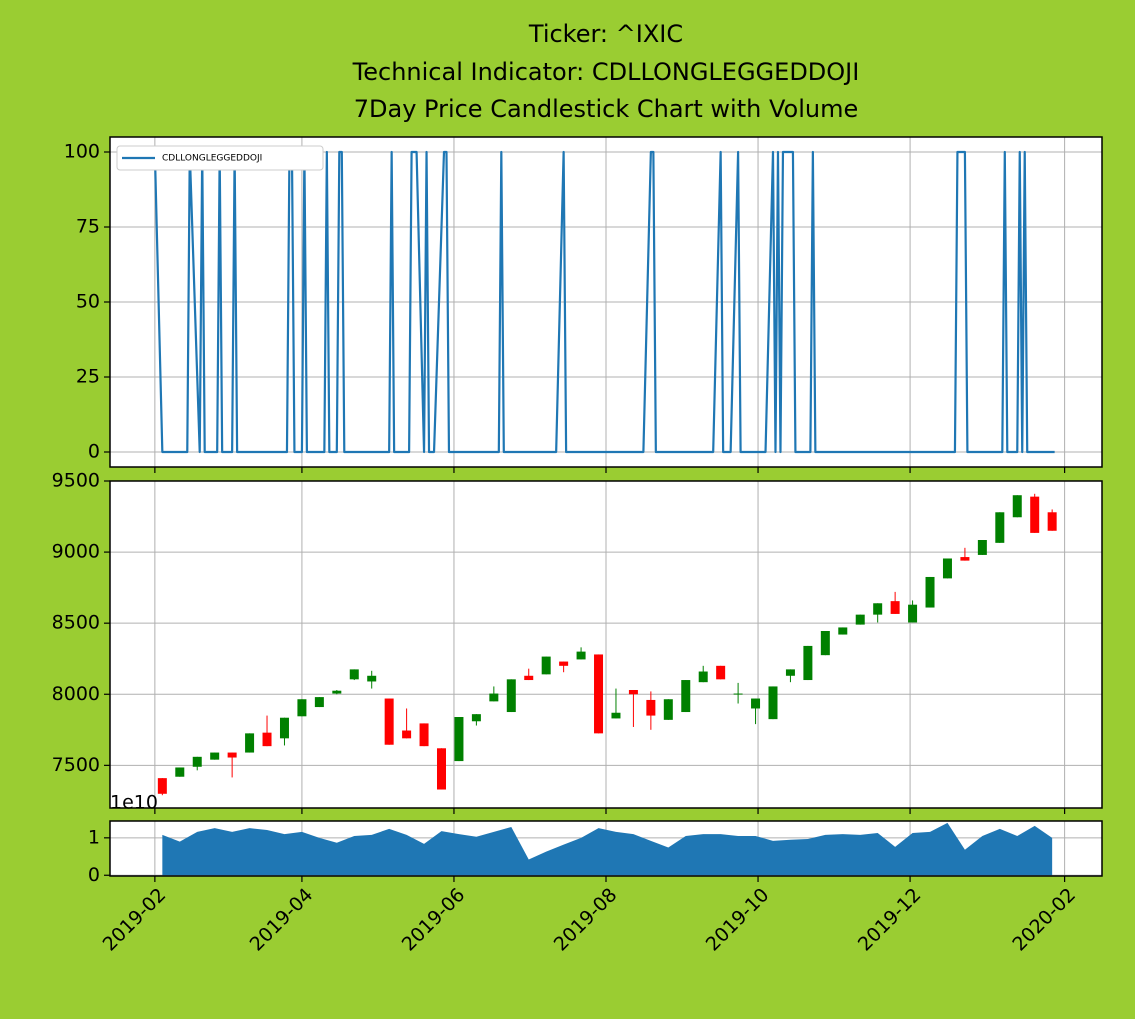  I want to click on axis-offset-label: 1e10, so click(134, 803).